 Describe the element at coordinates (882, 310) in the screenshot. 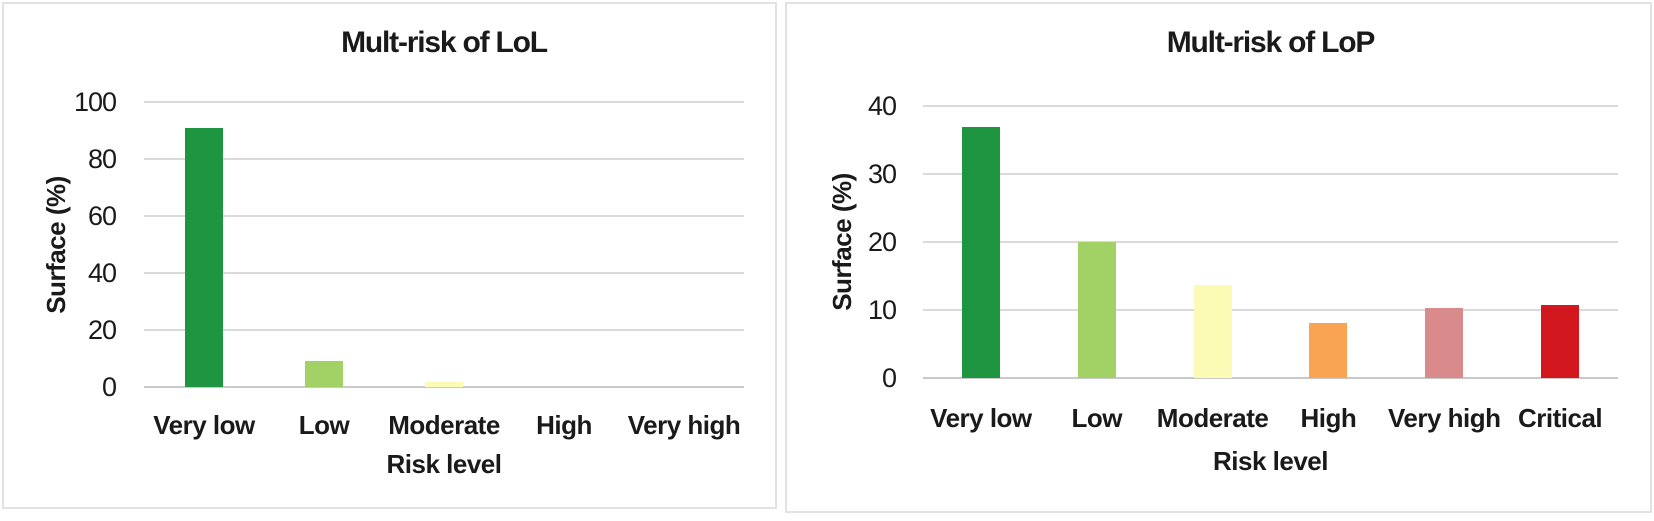

I see `y-tick-label: 10` at that location.